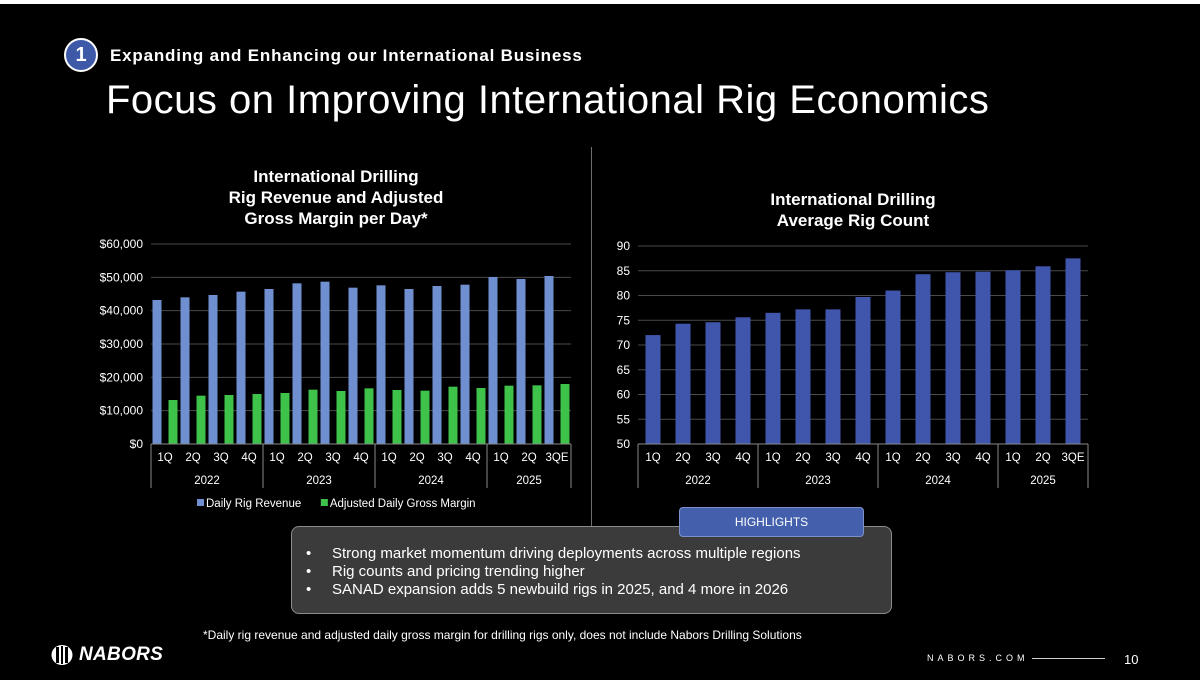 This screenshot has width=1200, height=684. Describe the element at coordinates (1131, 659) in the screenshot. I see `page-number: 10` at that location.